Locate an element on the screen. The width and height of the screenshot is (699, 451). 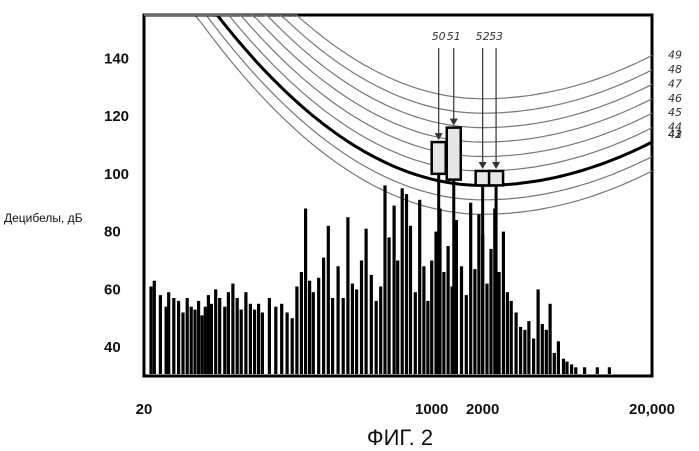
y-tick-label: 60 is located at coordinates (112, 289).